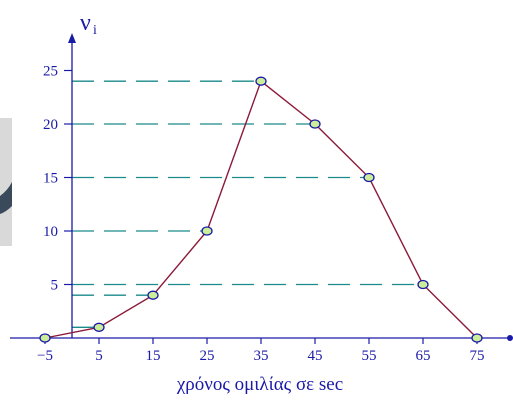  I want to click on y-tick-label: 15, so click(50, 179).